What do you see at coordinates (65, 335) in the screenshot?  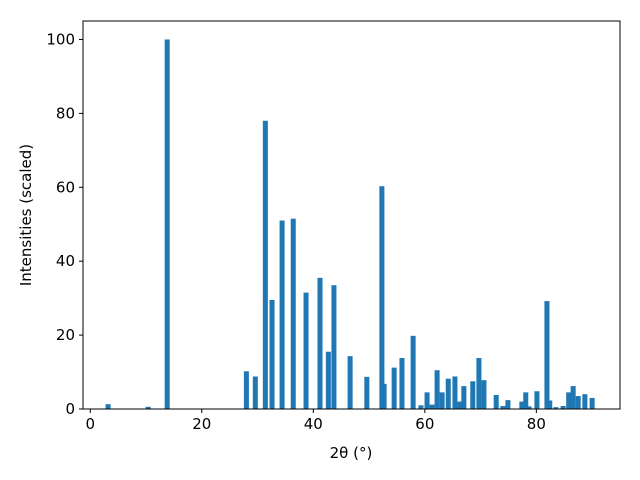 I see `y-tick-label: 20` at bounding box center [65, 335].